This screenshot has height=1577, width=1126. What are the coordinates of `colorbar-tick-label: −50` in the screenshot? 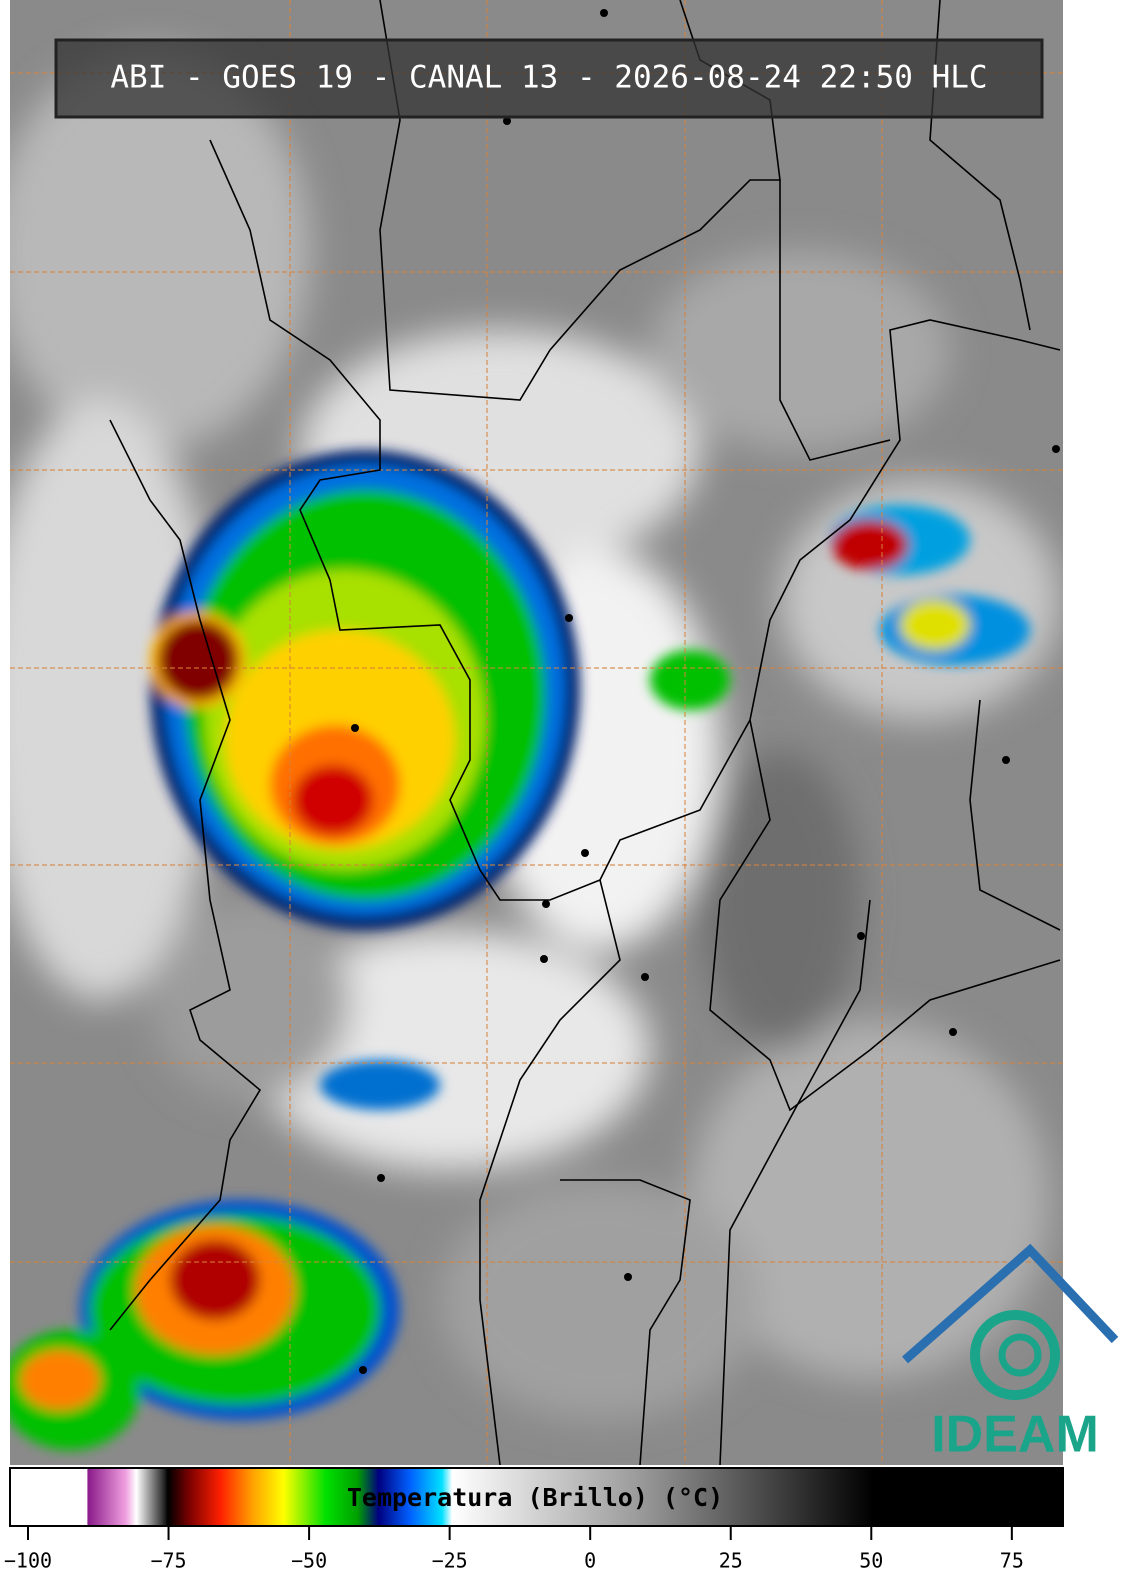 It's located at (309, 1561).